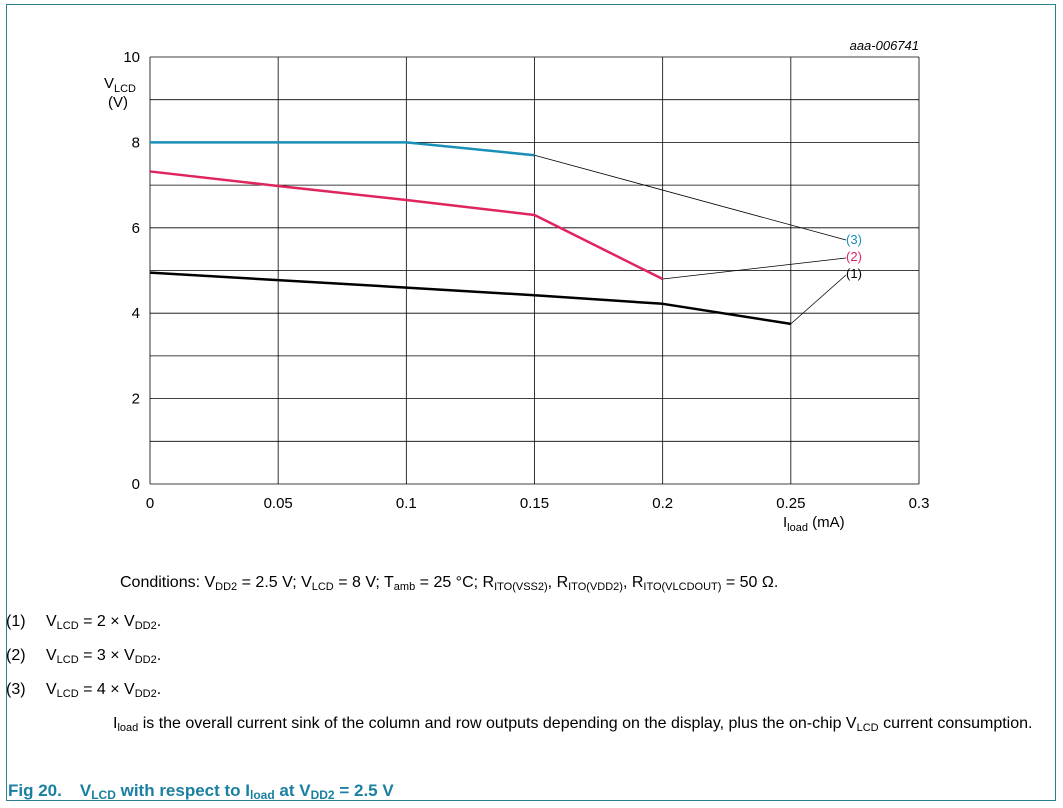 This screenshot has width=1063, height=808. Describe the element at coordinates (854, 256) in the screenshot. I see `series-2-label: (2)` at that location.